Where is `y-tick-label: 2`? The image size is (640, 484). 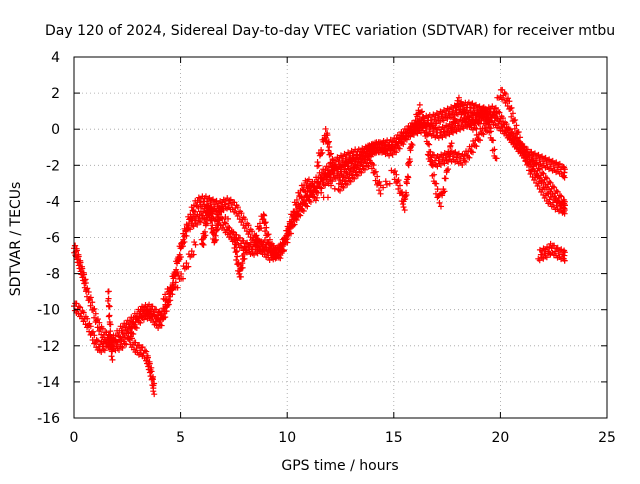
y-tick-label: 2 is located at coordinates (55, 94).